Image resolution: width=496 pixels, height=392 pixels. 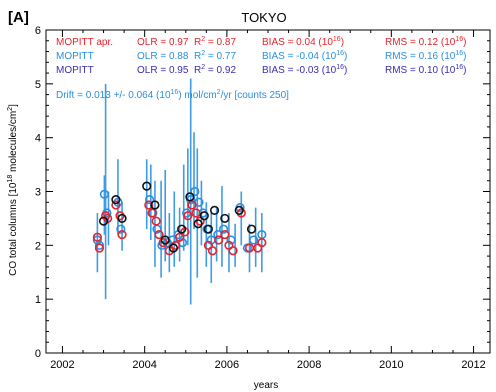 What do you see at coordinates (420, 70) in the screenshot?
I see `stats-rms-value: RMS = 0.10 (10` at bounding box center [420, 70].